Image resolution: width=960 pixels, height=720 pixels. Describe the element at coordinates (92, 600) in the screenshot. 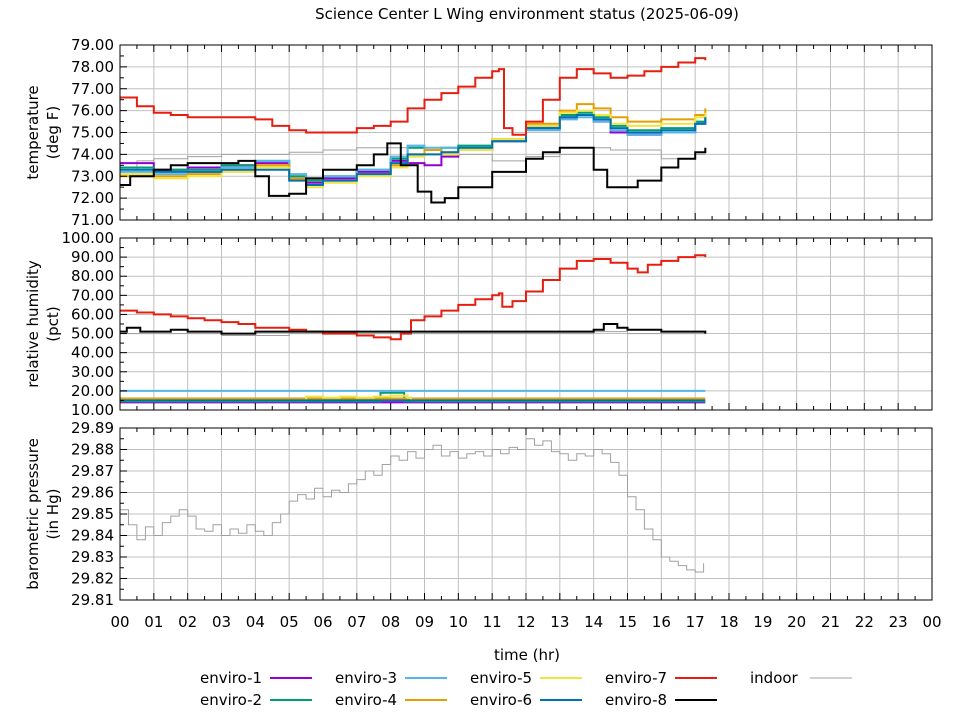

I see `y-tick-label: 29.81` at that location.